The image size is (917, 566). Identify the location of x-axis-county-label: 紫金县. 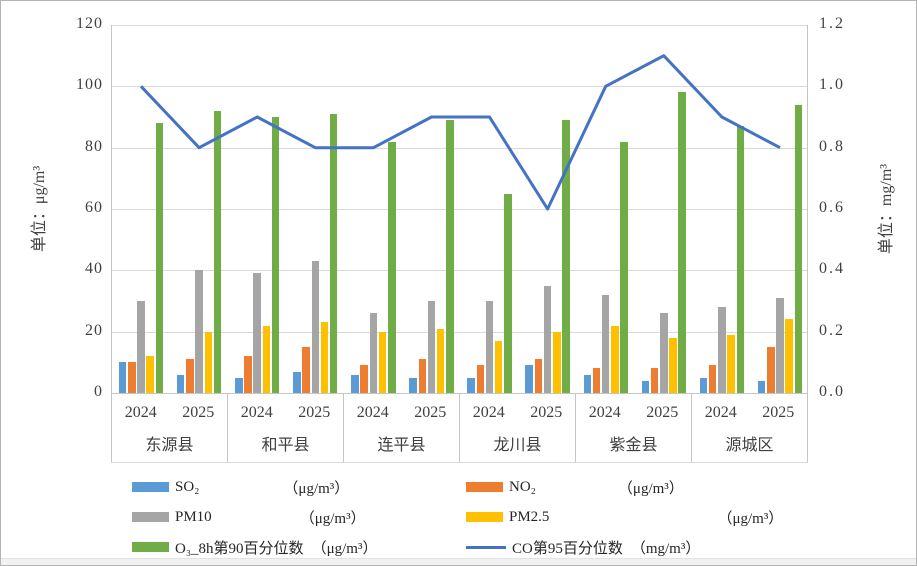
(633, 445).